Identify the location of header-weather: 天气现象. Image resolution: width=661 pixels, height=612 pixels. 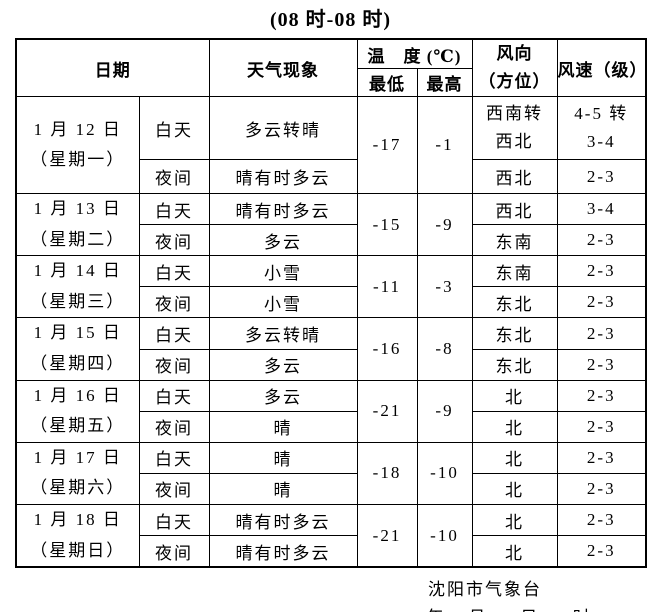
(283, 68).